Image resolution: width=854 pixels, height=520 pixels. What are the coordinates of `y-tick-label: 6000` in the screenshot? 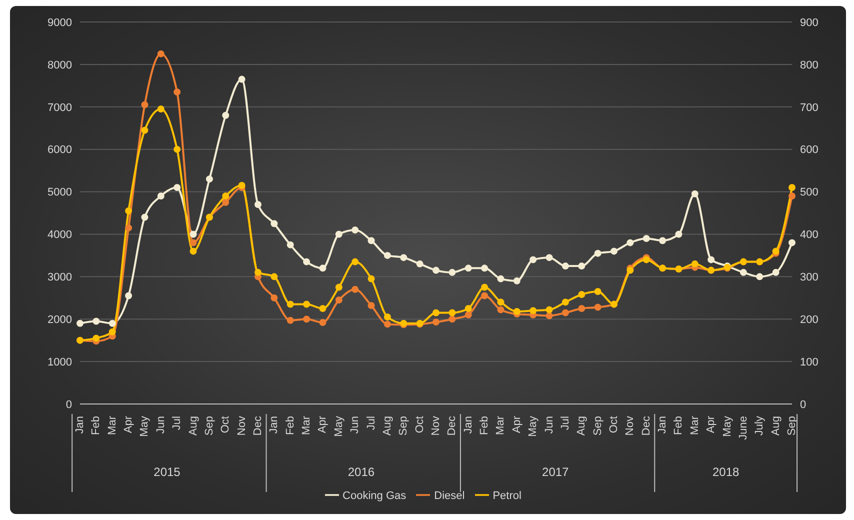 It's located at (60, 150).